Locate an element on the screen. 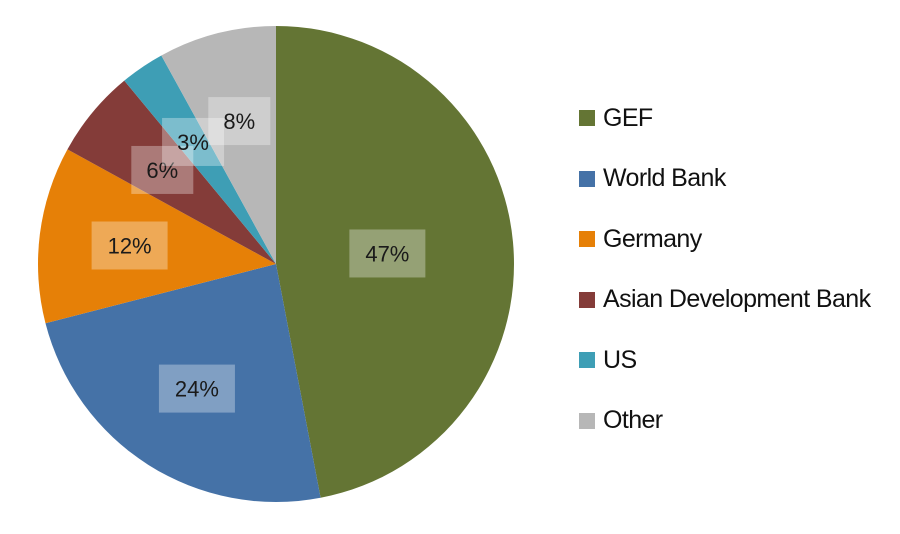 The height and width of the screenshot is (534, 900). data-label-box-gef is located at coordinates (387, 253).